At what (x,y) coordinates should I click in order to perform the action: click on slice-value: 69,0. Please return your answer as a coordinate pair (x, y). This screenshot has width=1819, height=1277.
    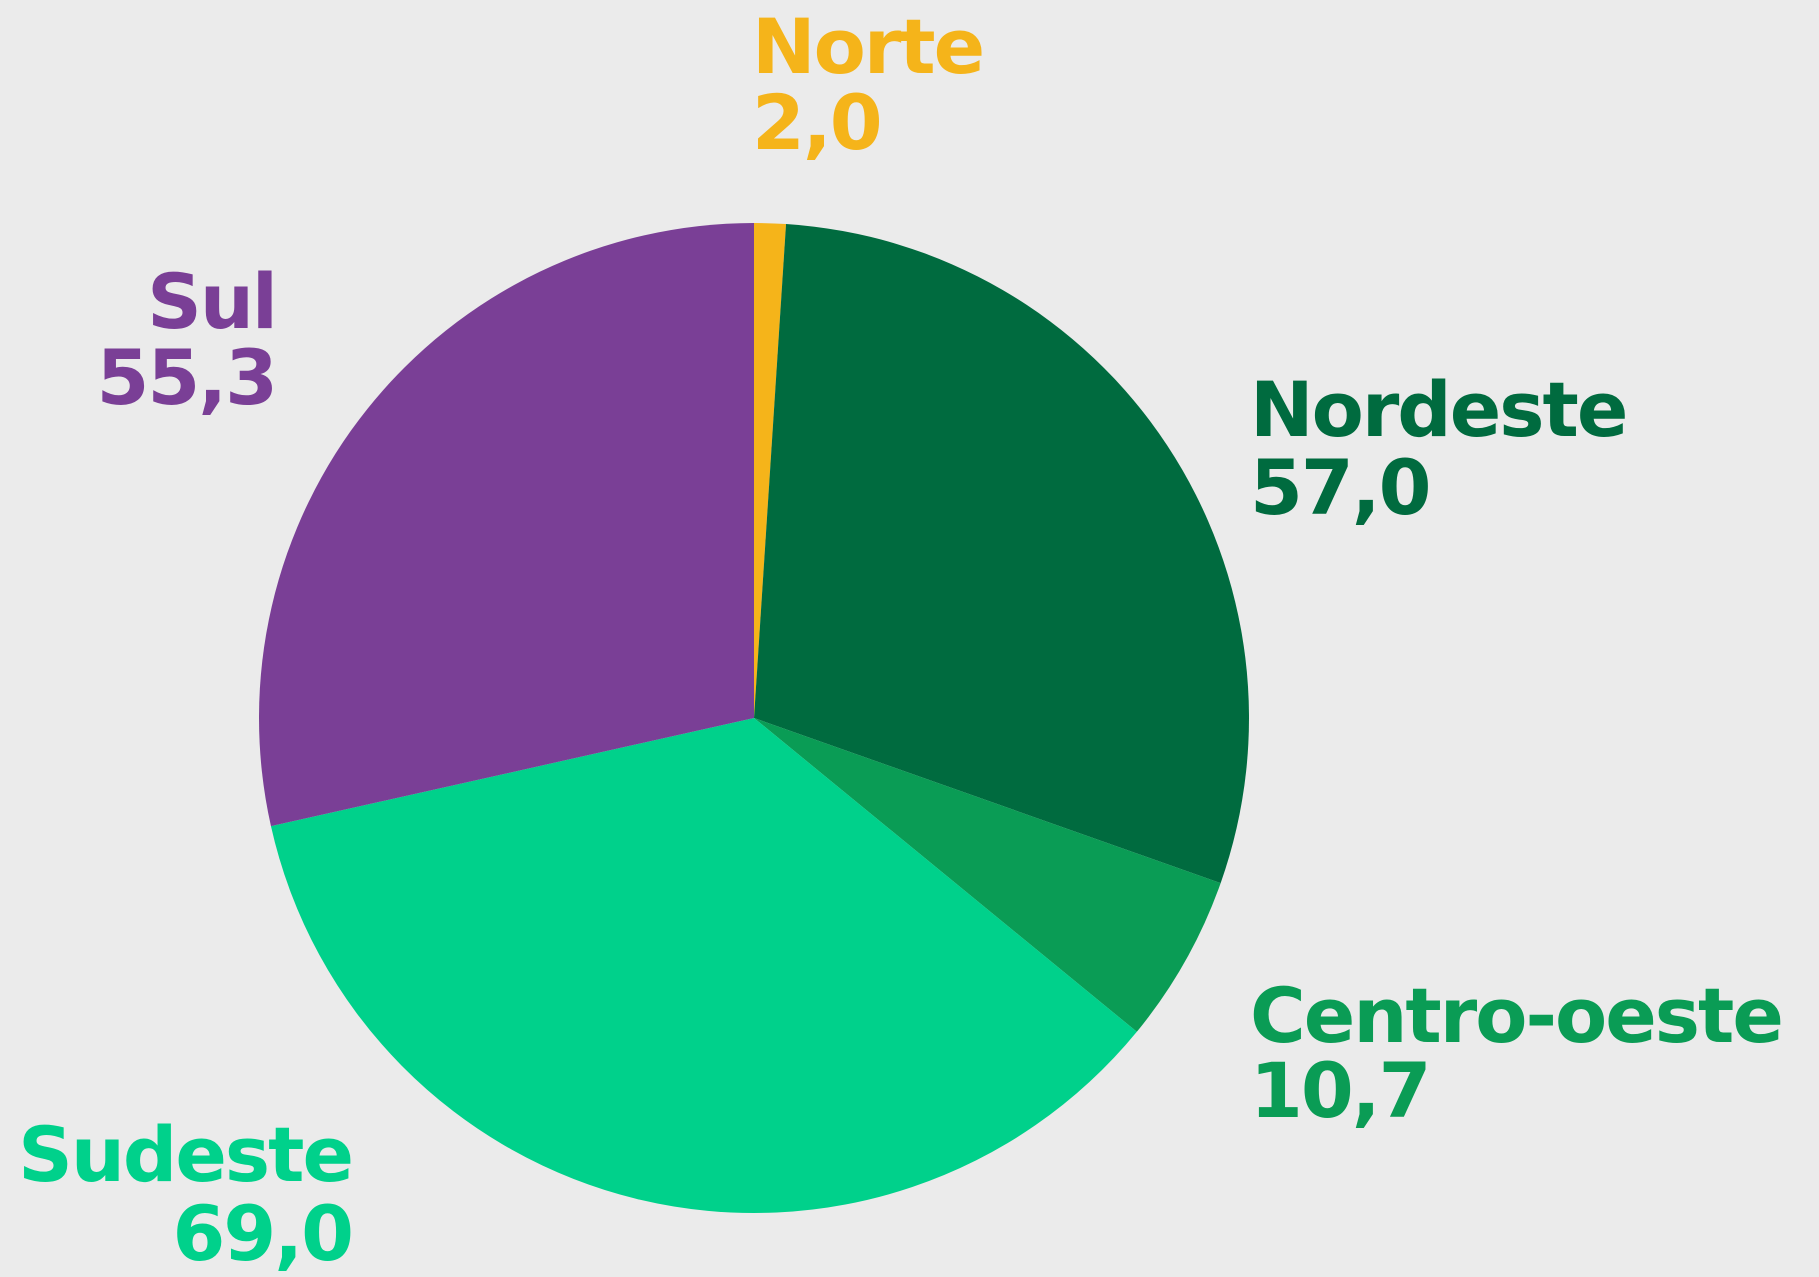
    Looking at the image, I should click on (262, 1233).